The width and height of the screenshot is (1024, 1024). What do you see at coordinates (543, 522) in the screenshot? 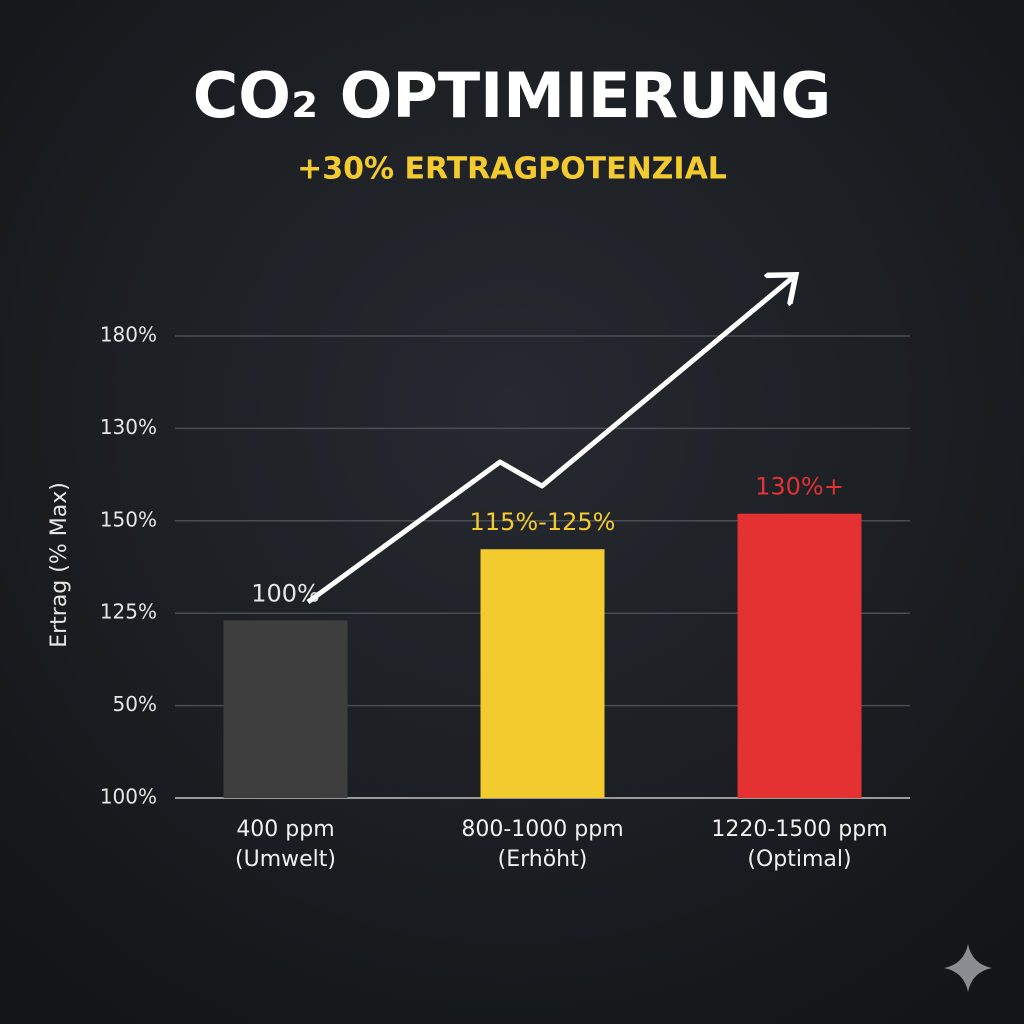
I see `data-label: 115%-125%` at bounding box center [543, 522].